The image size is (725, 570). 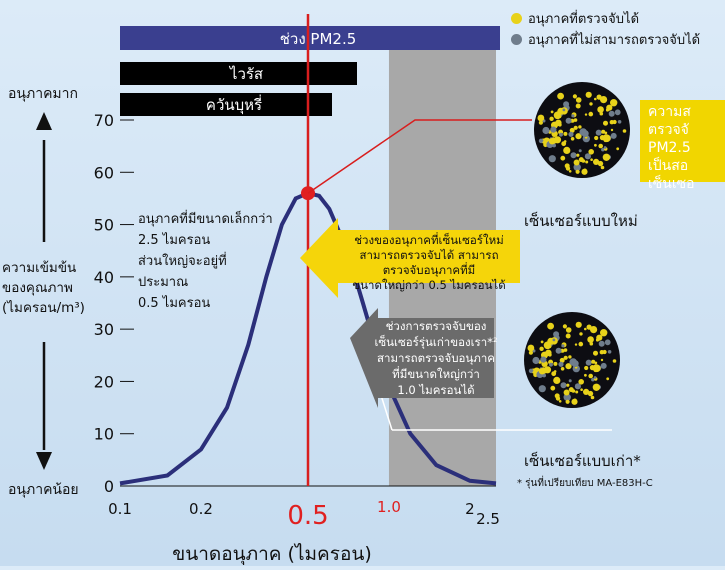 I want to click on y-tick-label-60: 60, so click(x=104, y=172).